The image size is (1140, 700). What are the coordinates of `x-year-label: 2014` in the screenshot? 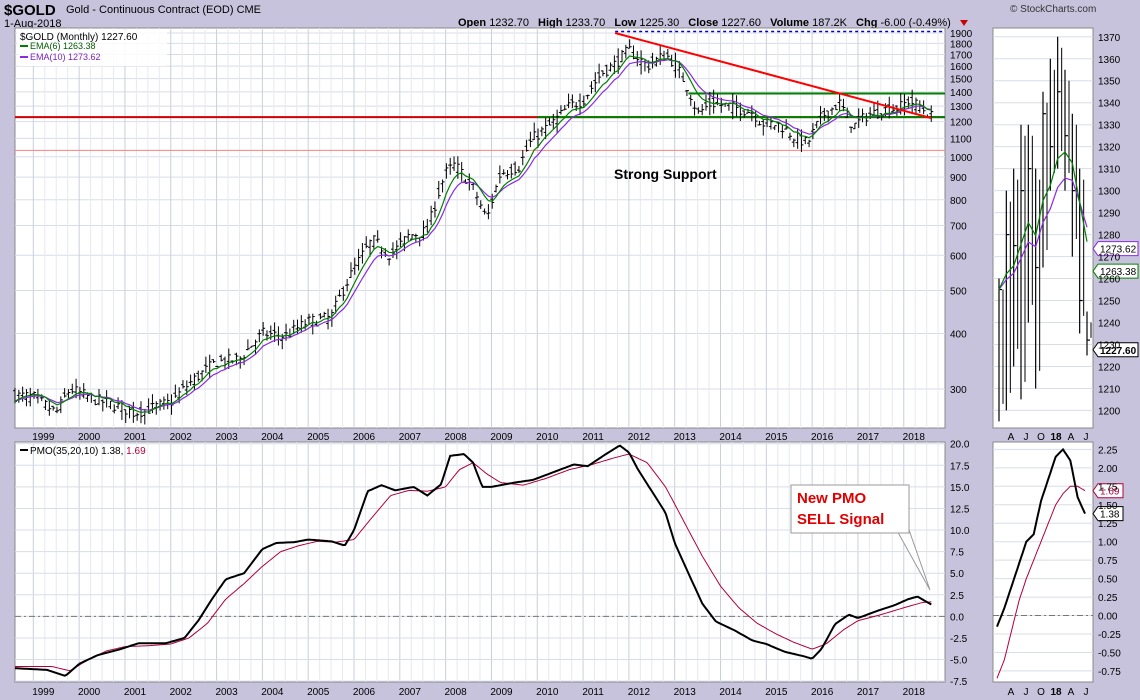 It's located at (730, 437).